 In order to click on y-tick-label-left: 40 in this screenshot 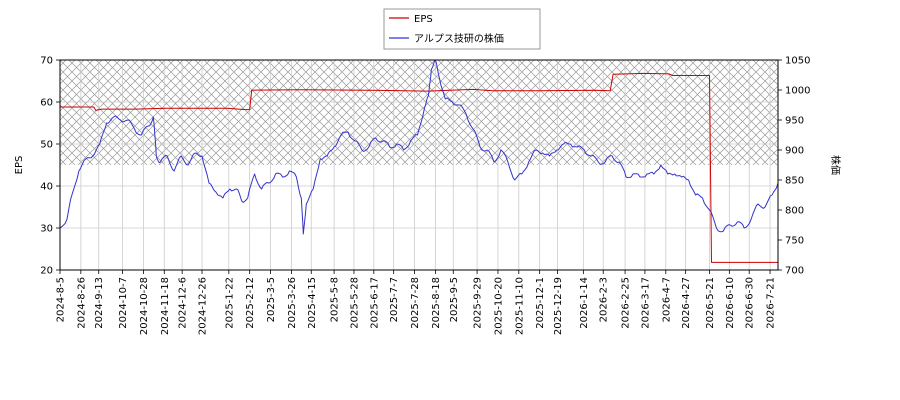, I will do `click(46, 187)`.